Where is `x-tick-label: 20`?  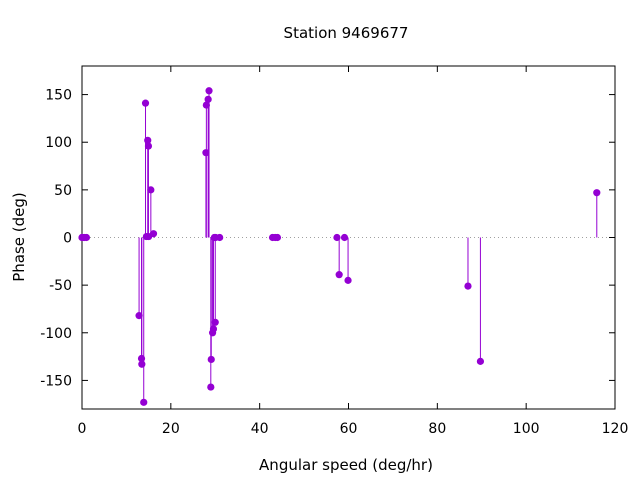 x-tick-label: 20 is located at coordinates (171, 429).